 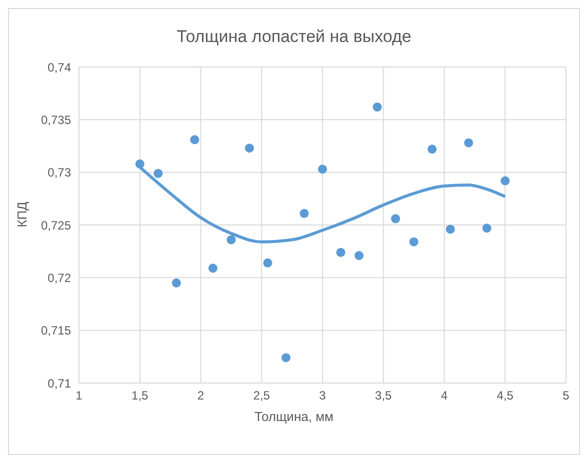 I want to click on y-tick-label: 0,715, so click(x=56, y=331).